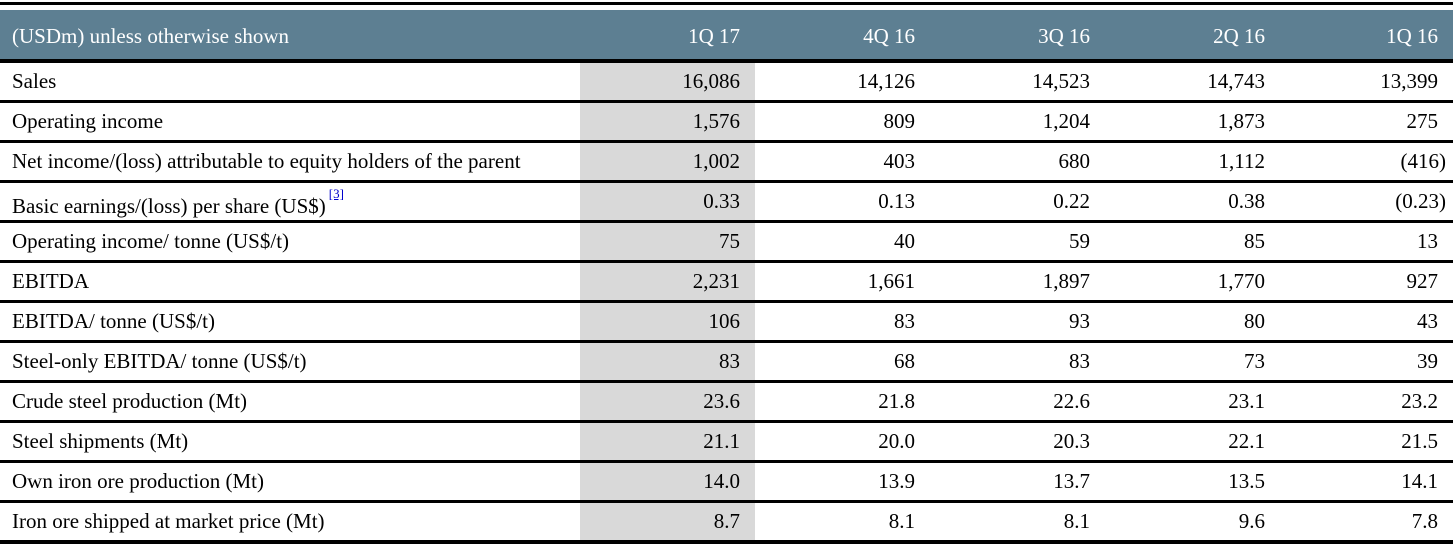  I want to click on value-cell-3q16: 8.1, so click(1076, 521).